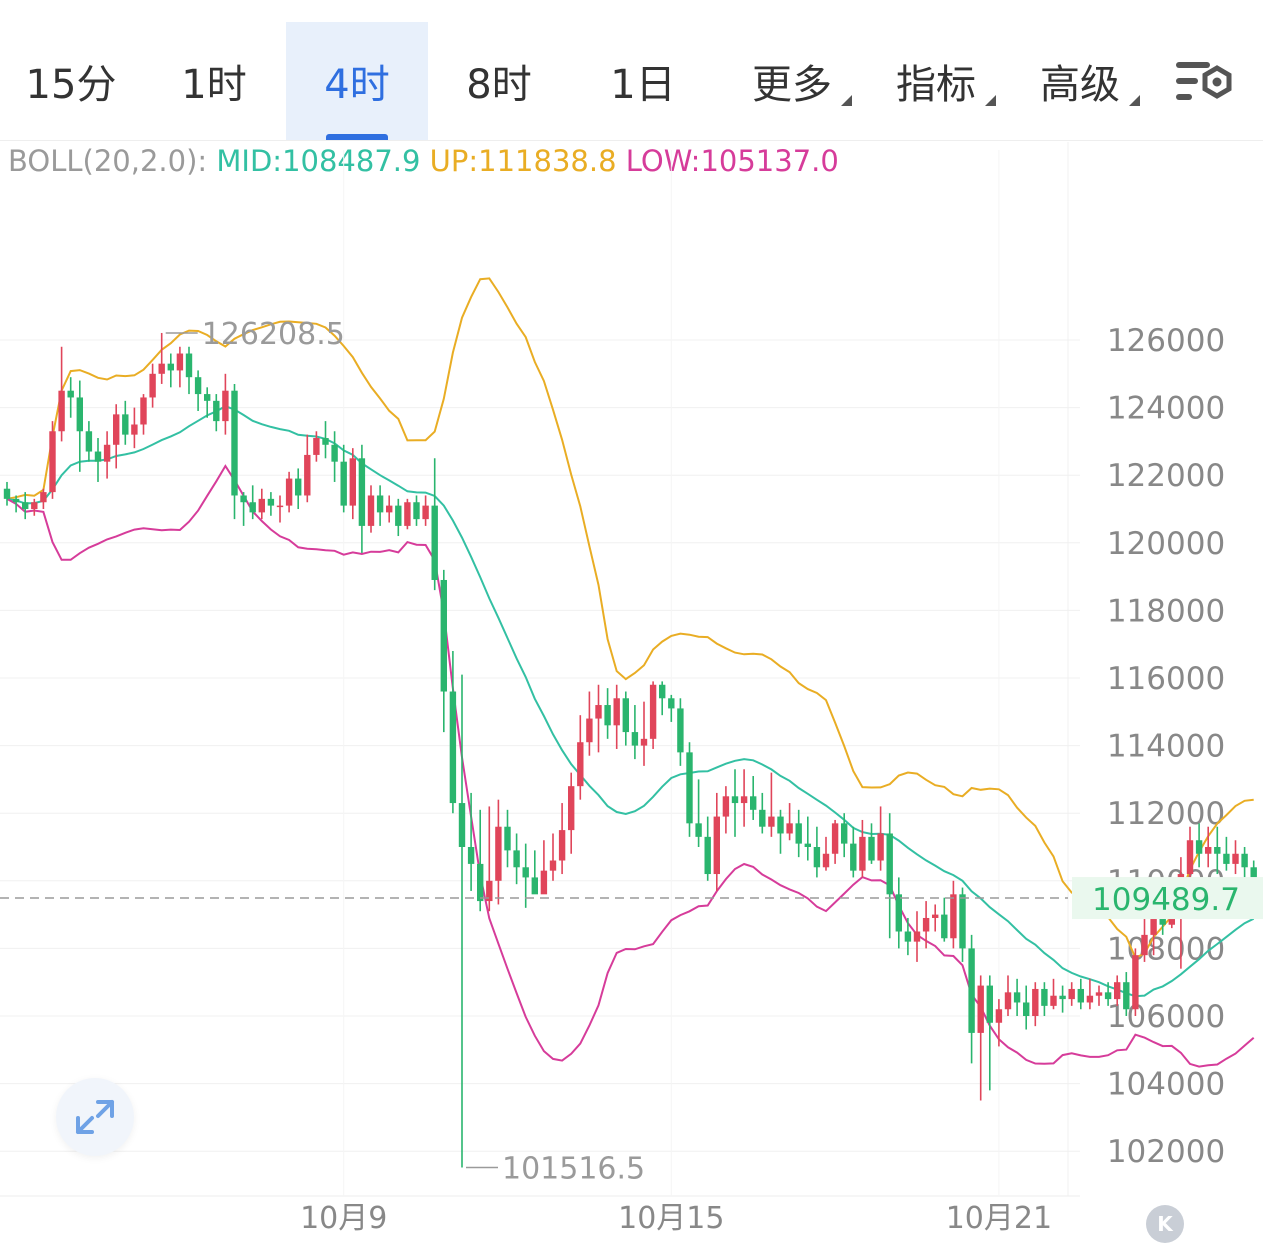  Describe the element at coordinates (1166, 1152) in the screenshot. I see `y-tick-label: 102000` at that location.